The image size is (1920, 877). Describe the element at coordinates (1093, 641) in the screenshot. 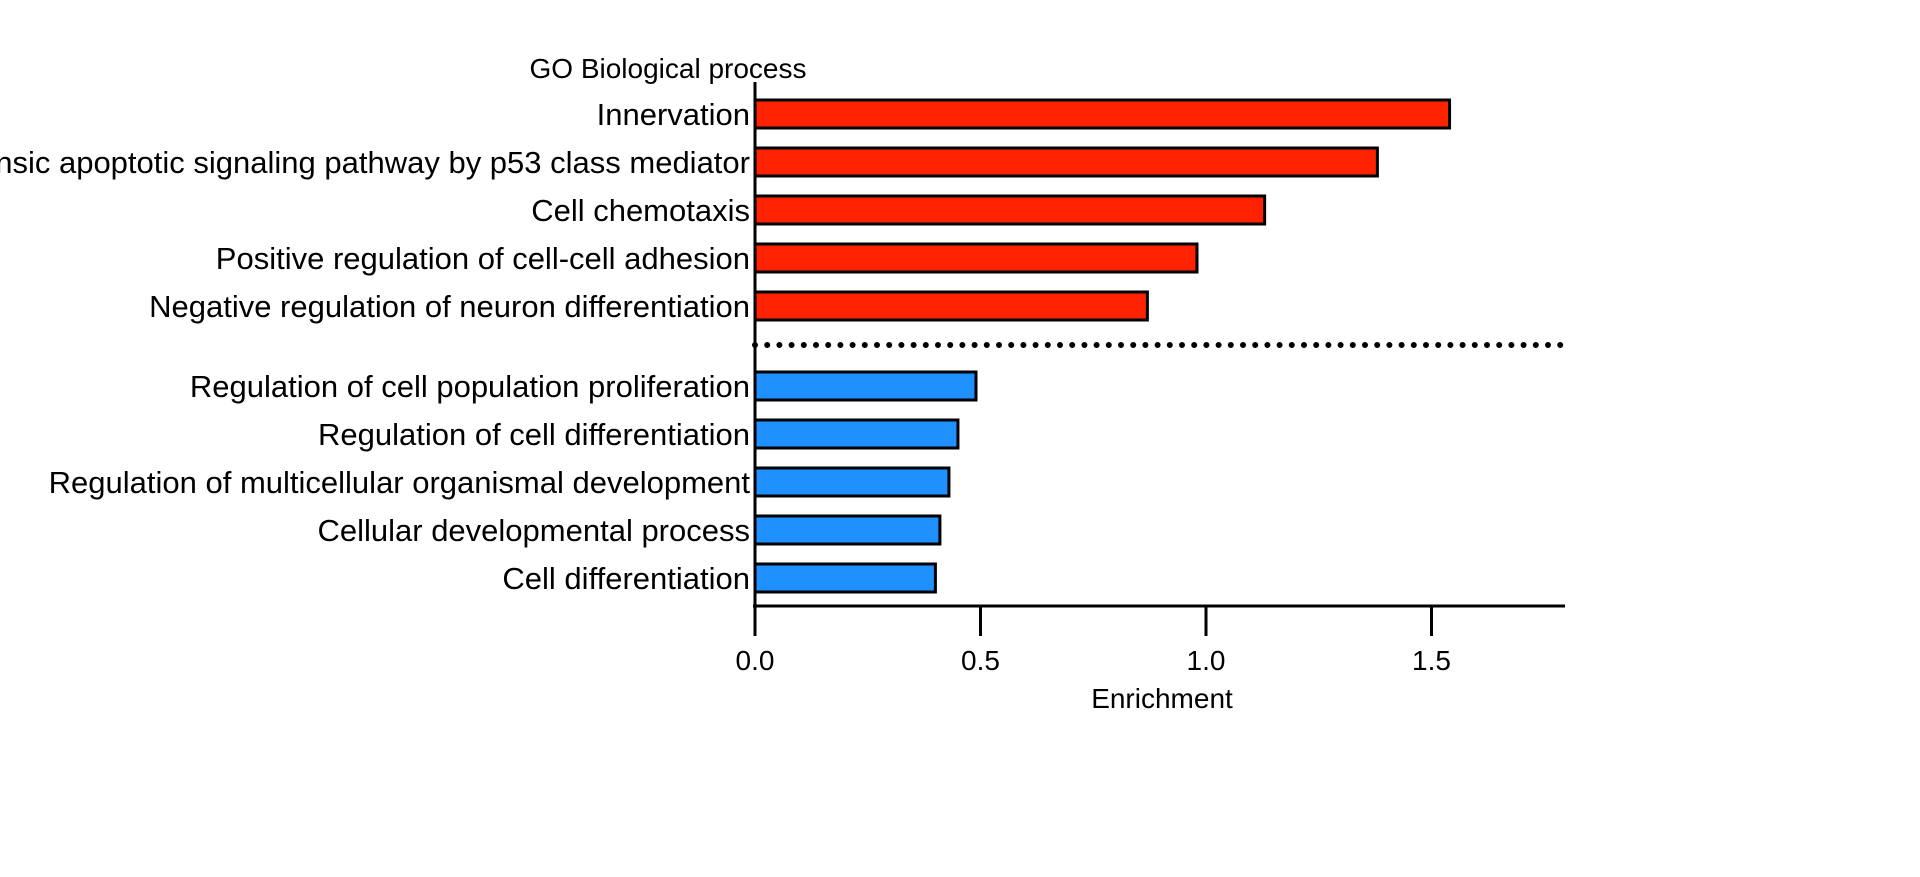

I see `x-axis-ticks: 0.0 0.5 1.0 1.5` at that location.